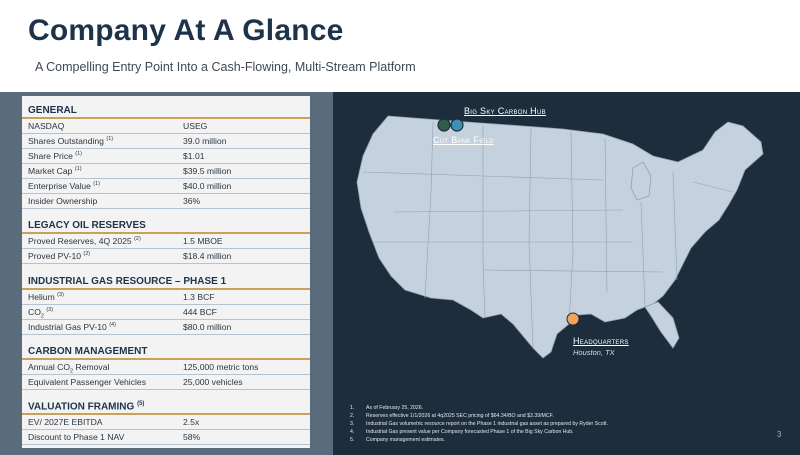 The height and width of the screenshot is (455, 800). I want to click on table-row: Share Price (1) $1.01, so click(166, 156).